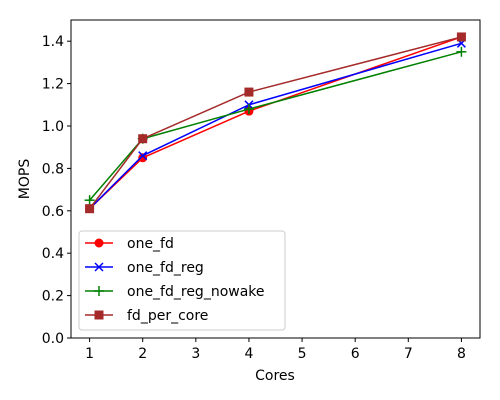 The height and width of the screenshot is (400, 500). What do you see at coordinates (248, 354) in the screenshot?
I see `x-tick-label-4: 4` at bounding box center [248, 354].